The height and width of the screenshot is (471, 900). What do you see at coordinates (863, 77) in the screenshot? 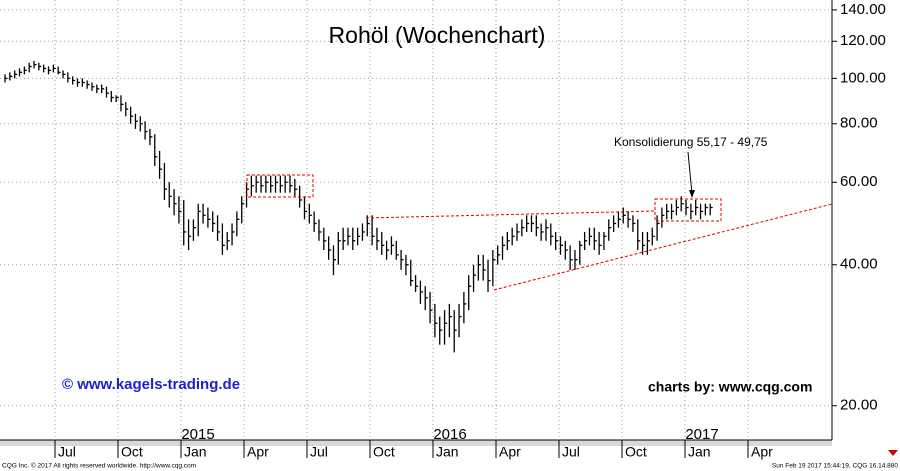
I see `y-tick-label: 100.00` at bounding box center [863, 77].